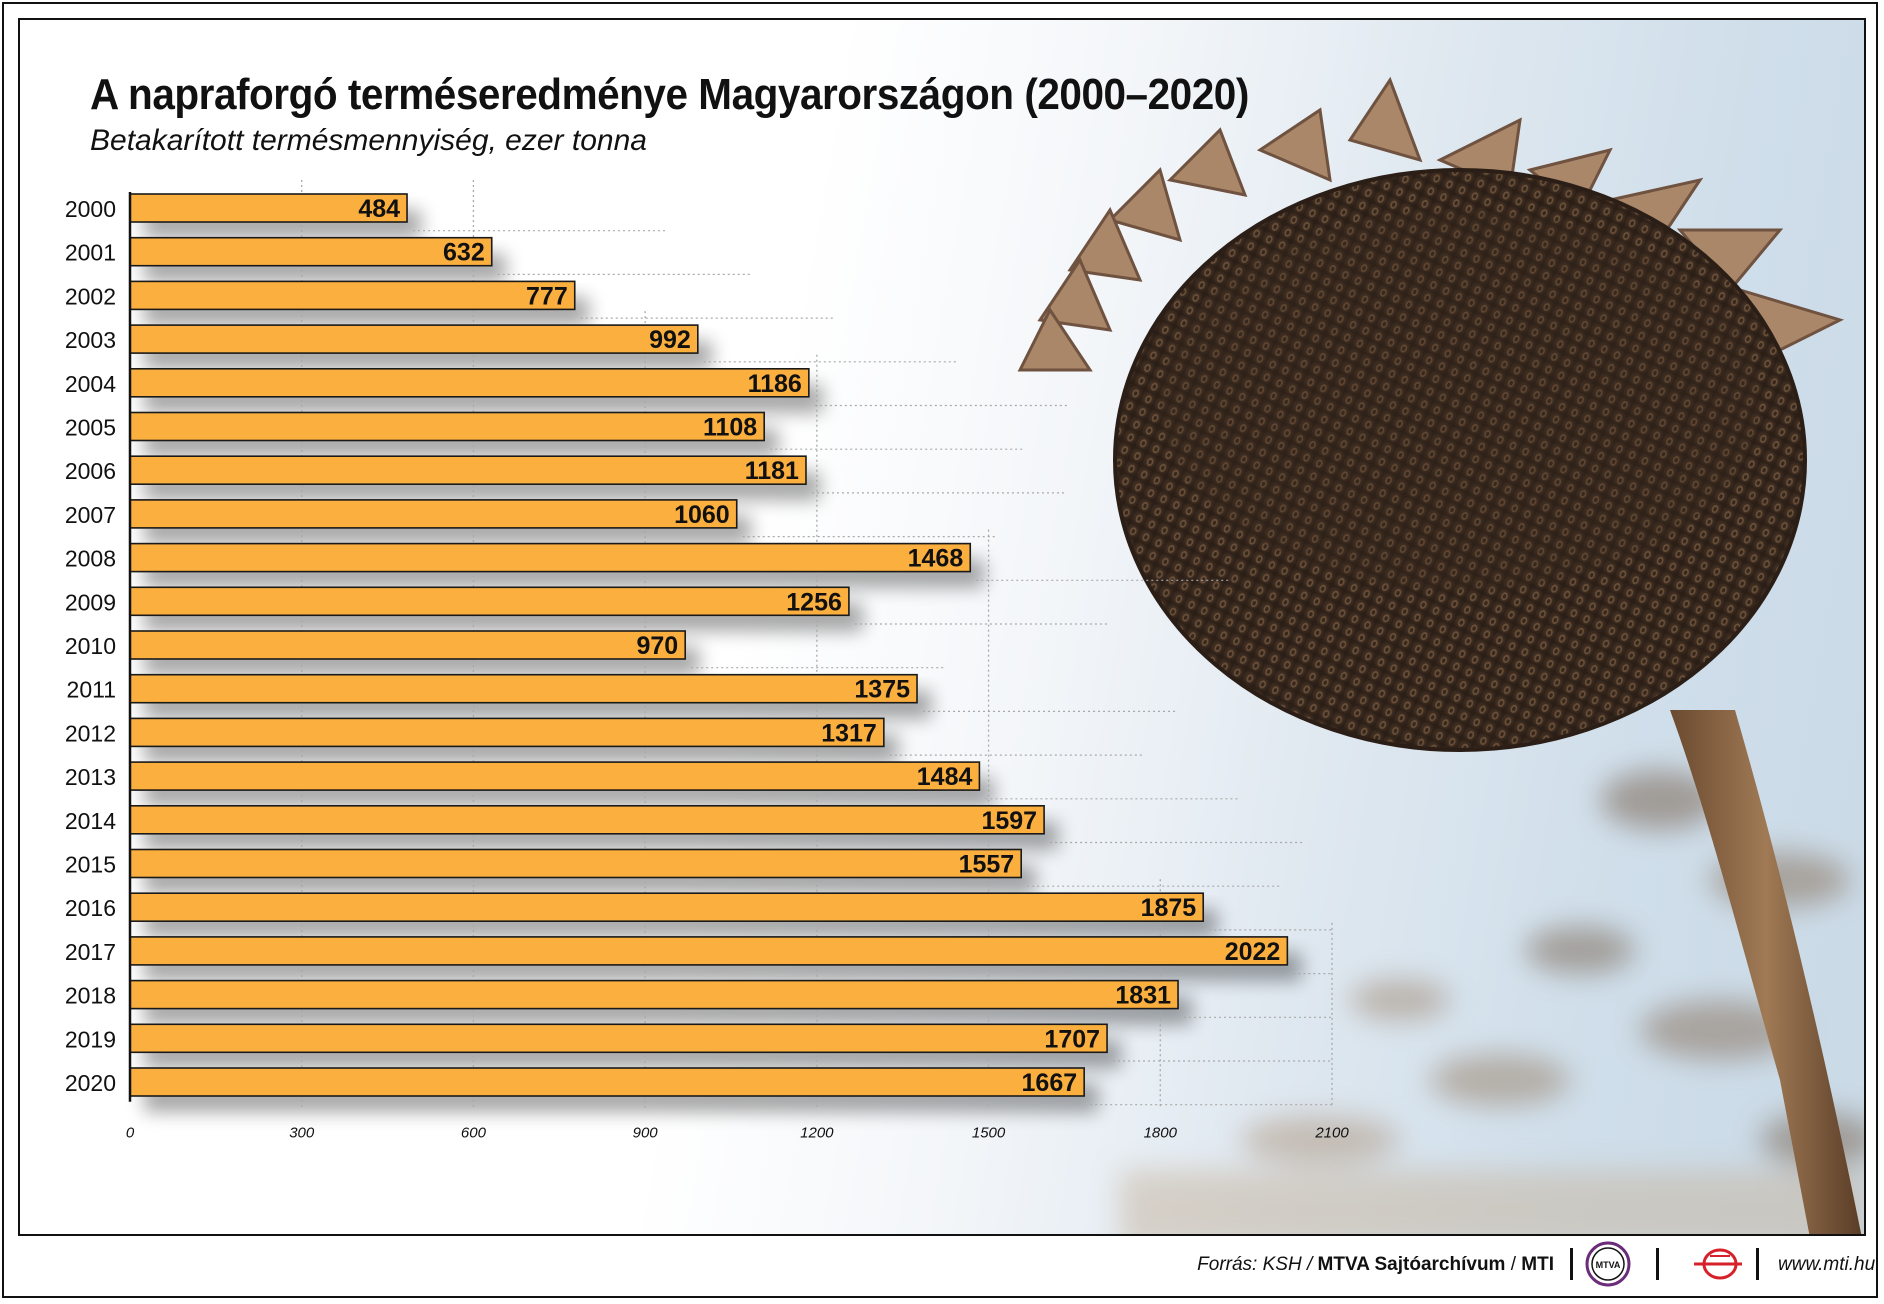  I want to click on mtva-logo-text: MTVA, so click(1608, 1265).